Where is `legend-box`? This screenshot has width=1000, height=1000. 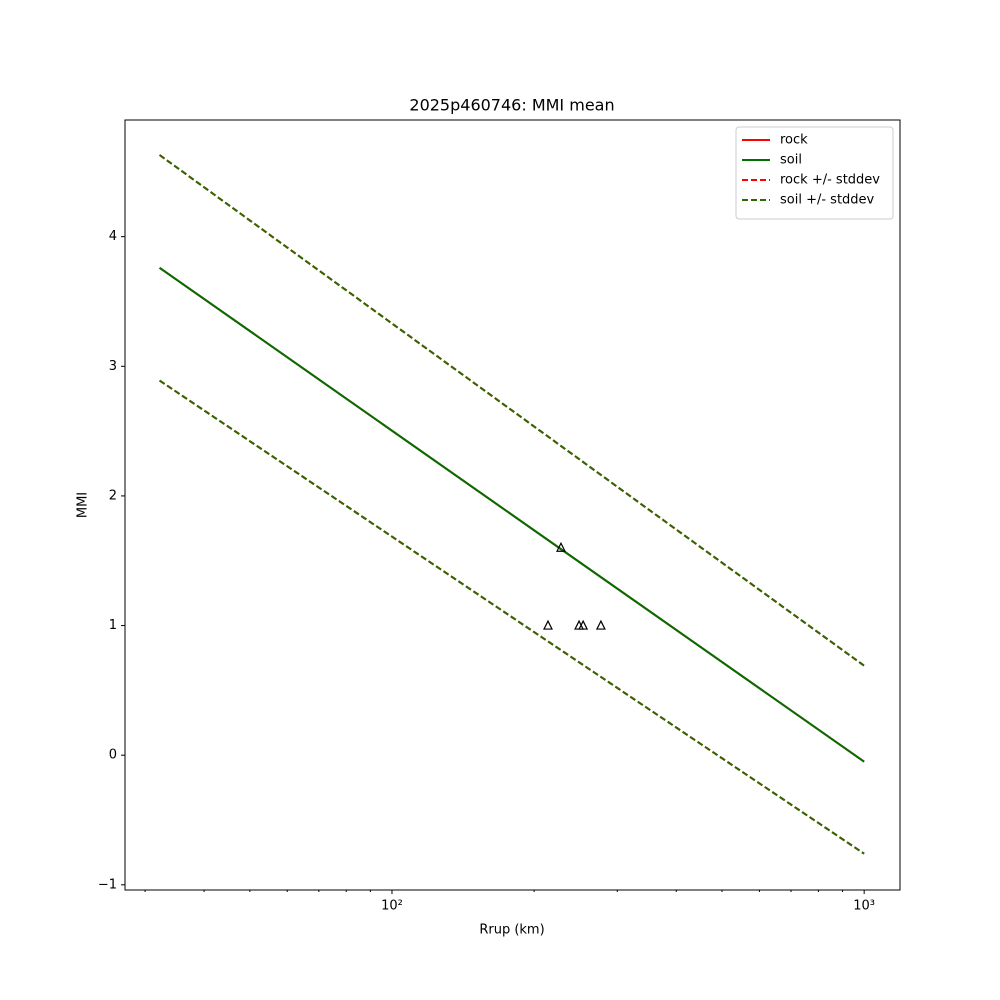
legend-box is located at coordinates (814, 173).